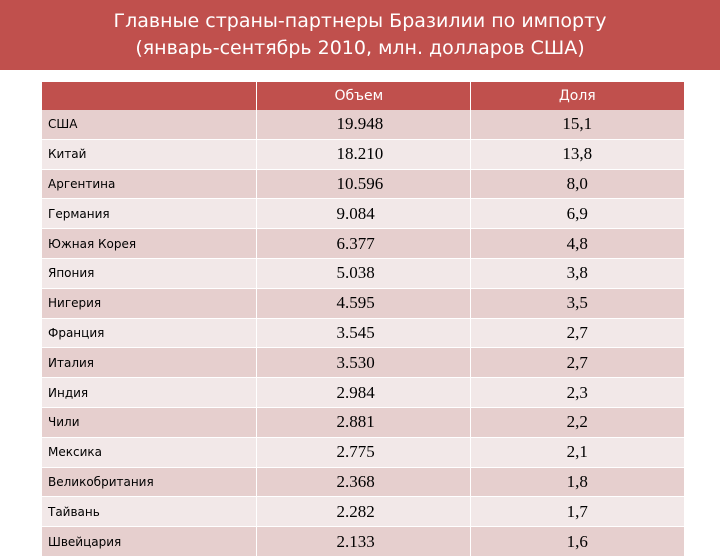  I want to click on table-row: Франция 3.545 2,7, so click(363, 333).